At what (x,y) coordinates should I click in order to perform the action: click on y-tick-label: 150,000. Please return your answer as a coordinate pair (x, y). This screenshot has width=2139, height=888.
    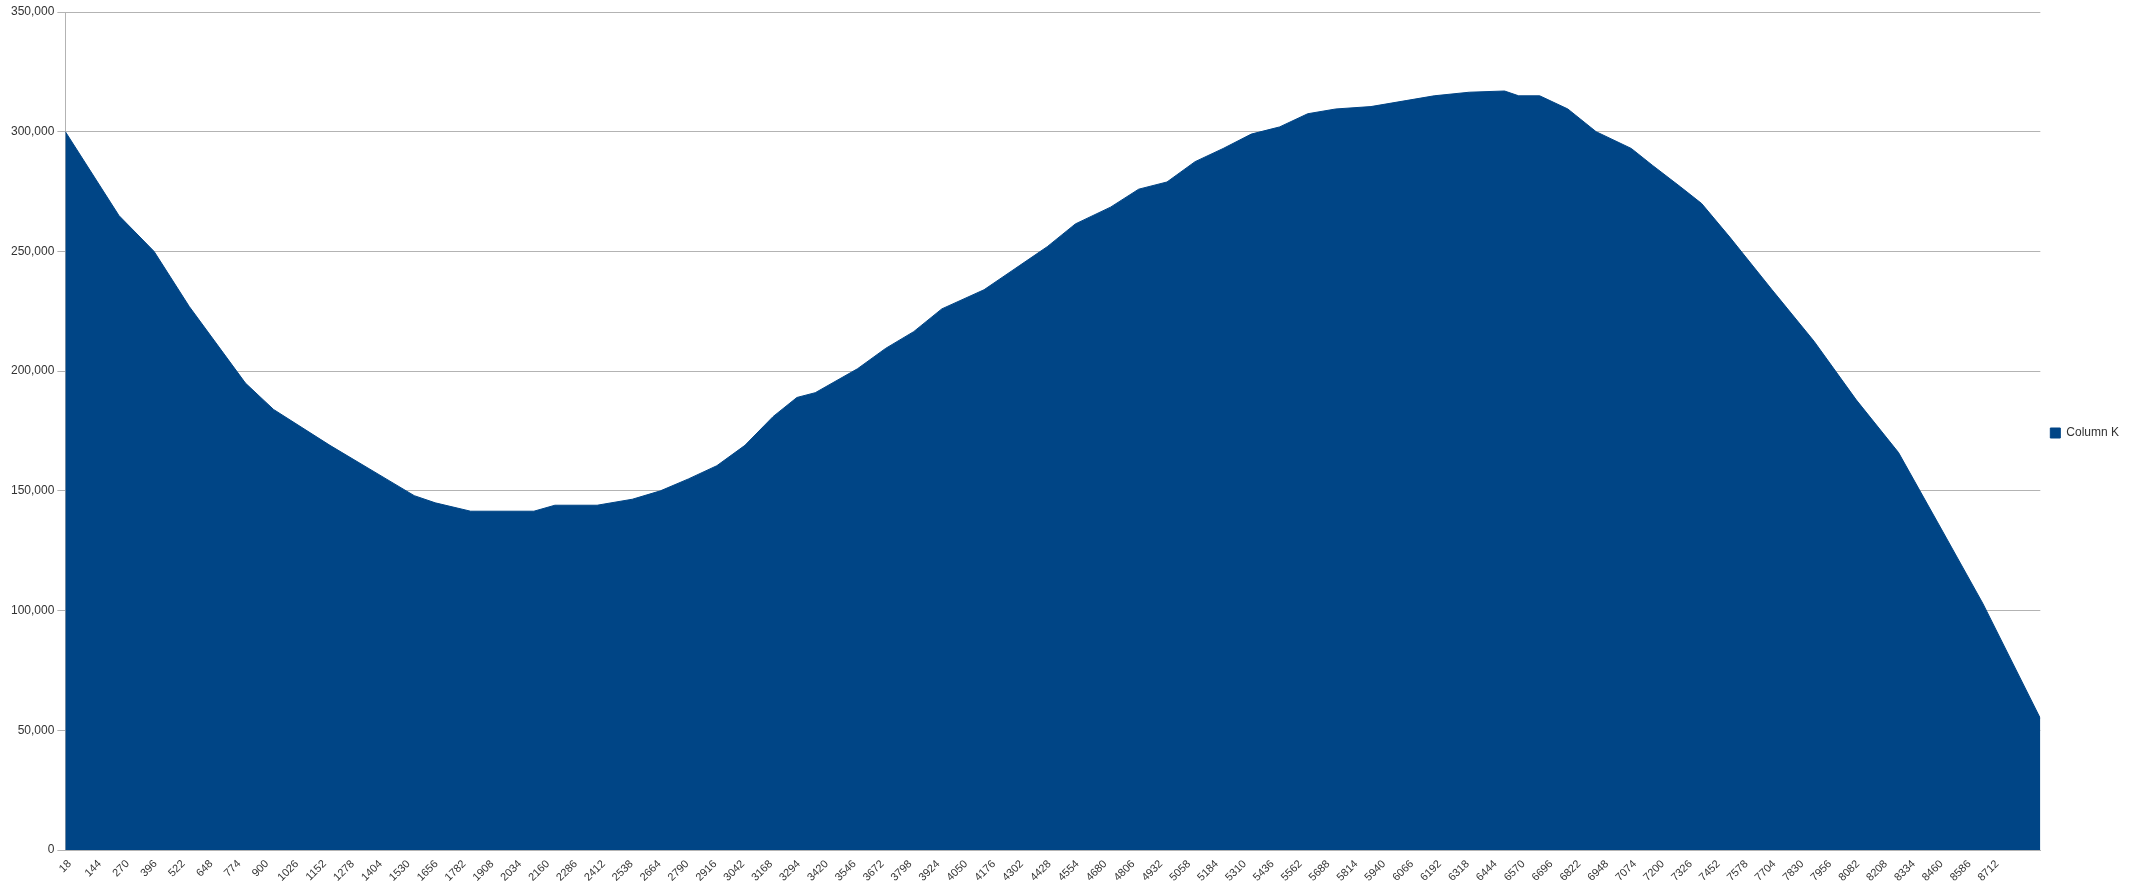
    Looking at the image, I should click on (32, 490).